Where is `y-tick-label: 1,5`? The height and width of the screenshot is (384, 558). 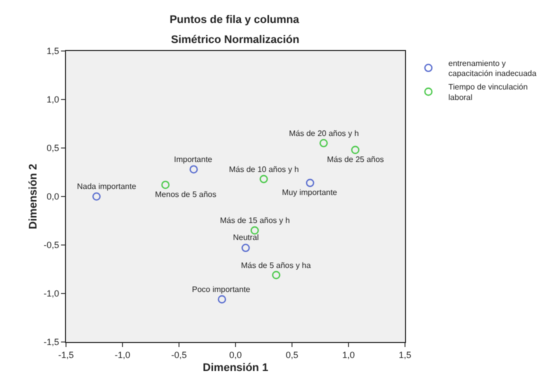 y-tick-label: 1,5 is located at coordinates (53, 51).